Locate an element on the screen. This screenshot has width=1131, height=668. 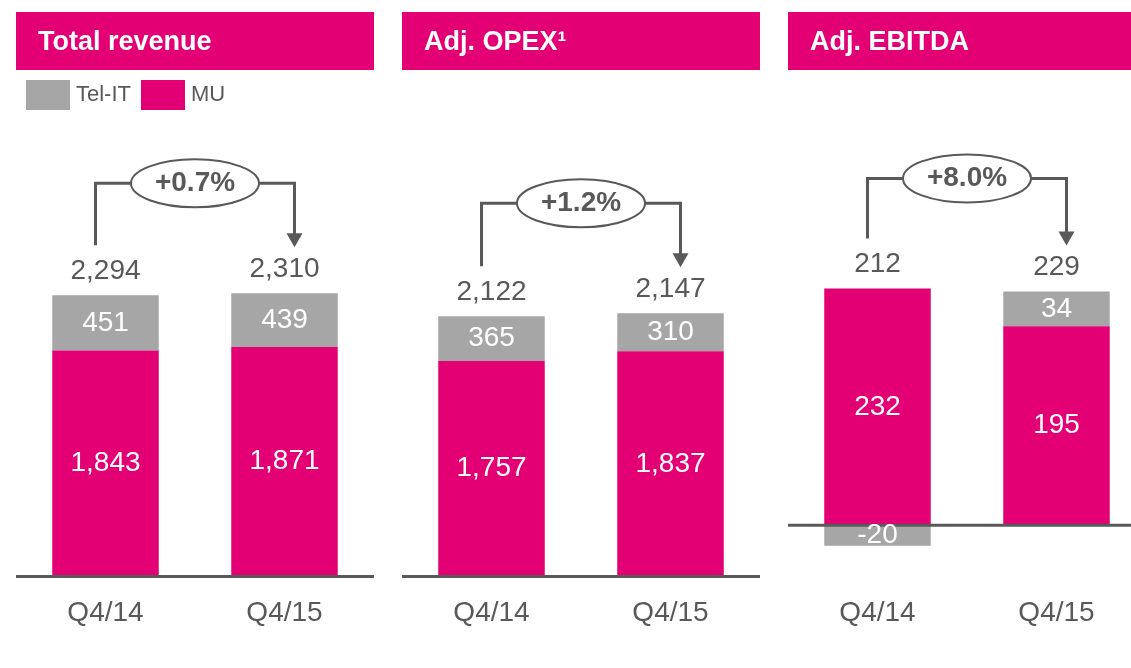
data-label: 310 is located at coordinates (670, 330).